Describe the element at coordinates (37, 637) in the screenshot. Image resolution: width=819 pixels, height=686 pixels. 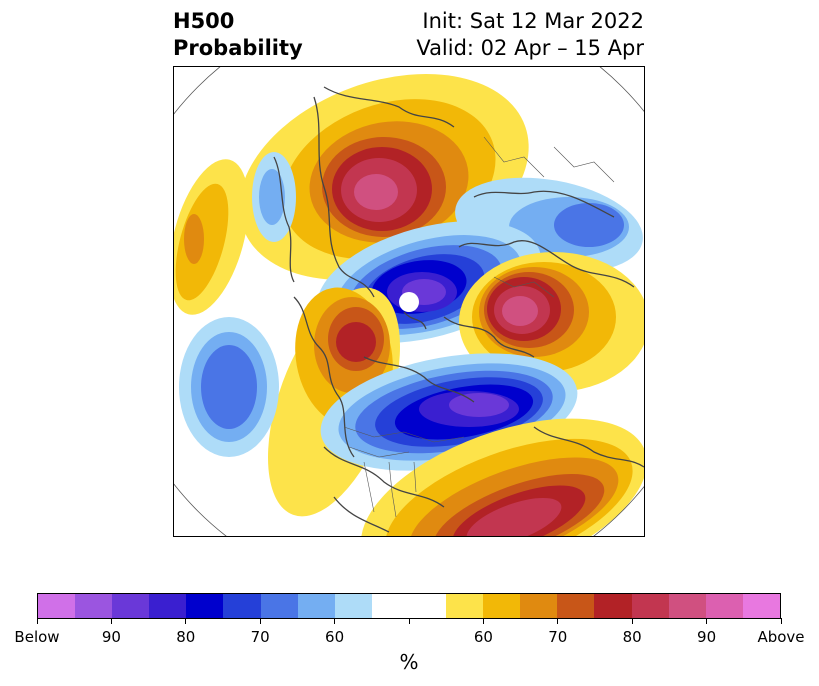
I see `colorbar-tick-label: Below` at that location.